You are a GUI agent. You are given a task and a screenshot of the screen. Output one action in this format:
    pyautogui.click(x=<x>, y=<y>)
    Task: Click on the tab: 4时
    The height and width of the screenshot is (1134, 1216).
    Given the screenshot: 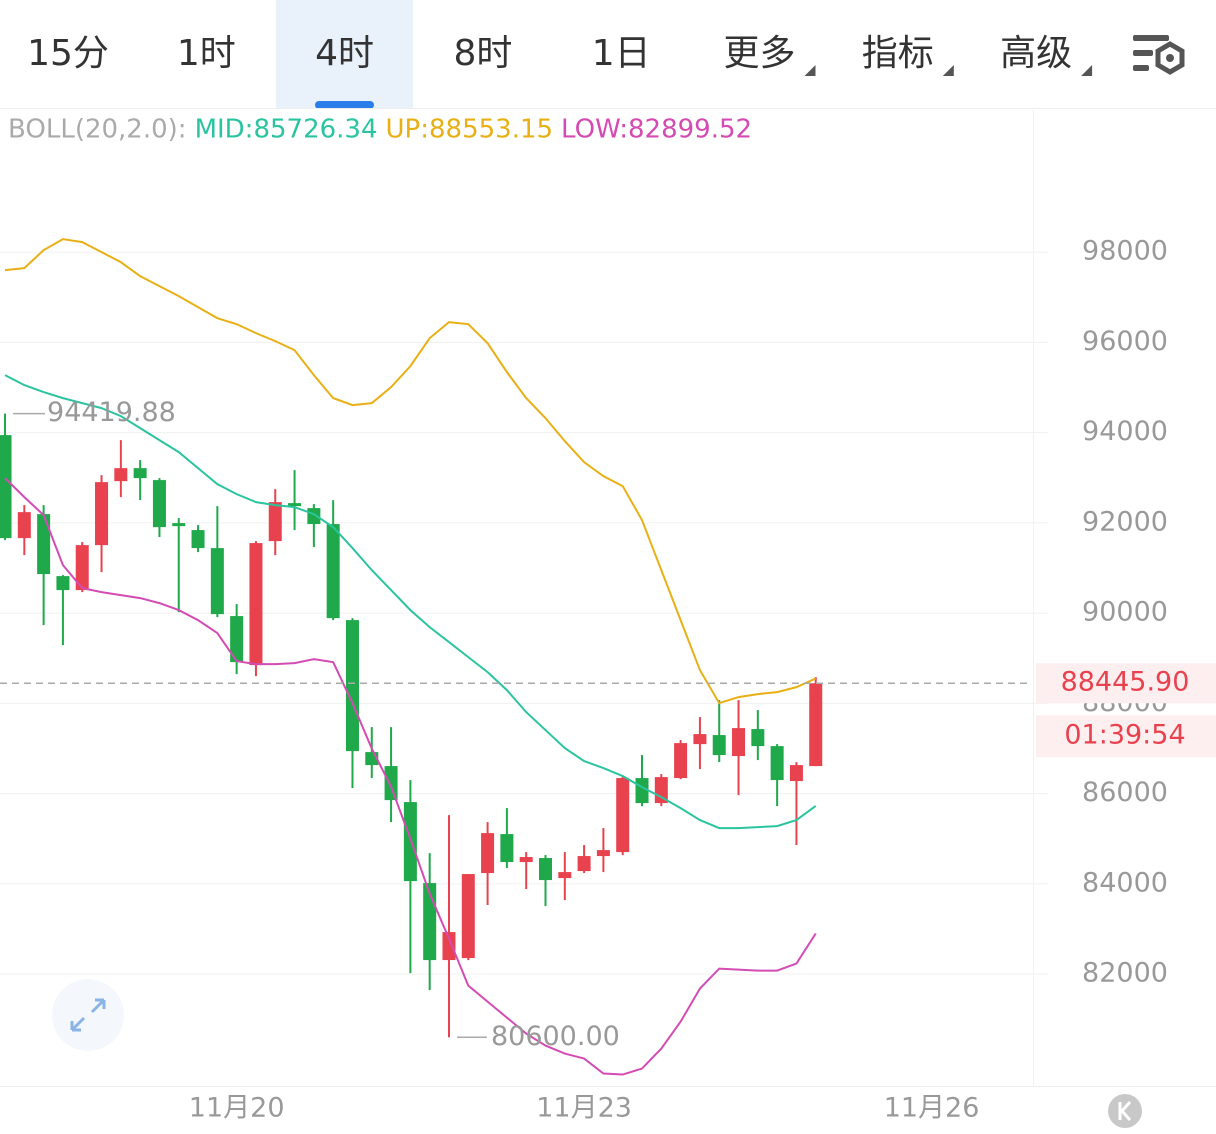 What is the action you would take?
    pyautogui.click(x=344, y=53)
    